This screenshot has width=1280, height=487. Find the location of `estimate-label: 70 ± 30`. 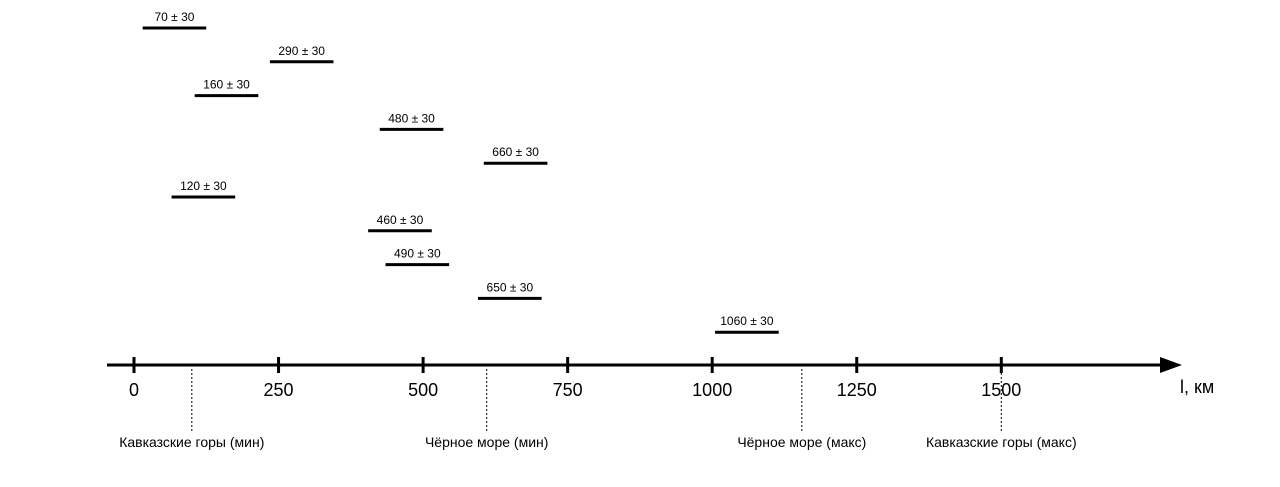

estimate-label: 70 ± 30 is located at coordinates (174, 17).